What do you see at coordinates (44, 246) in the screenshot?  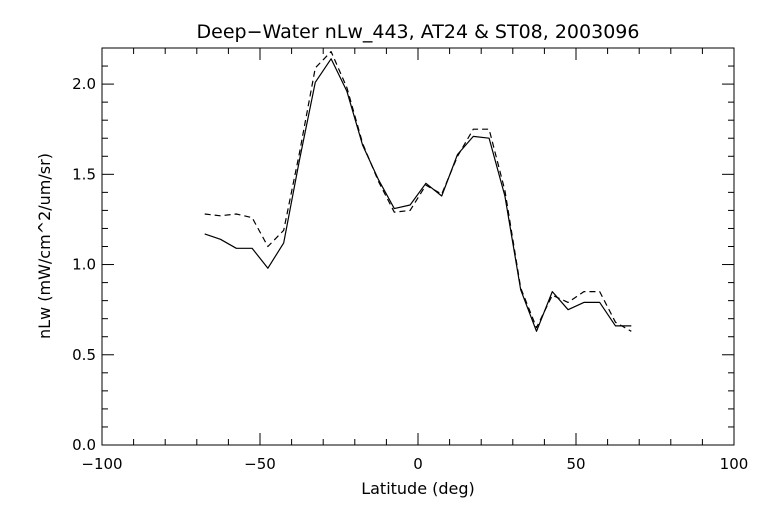 I see `y-axis-label: nLw (mW/cm^2/um/sr)` at bounding box center [44, 246].